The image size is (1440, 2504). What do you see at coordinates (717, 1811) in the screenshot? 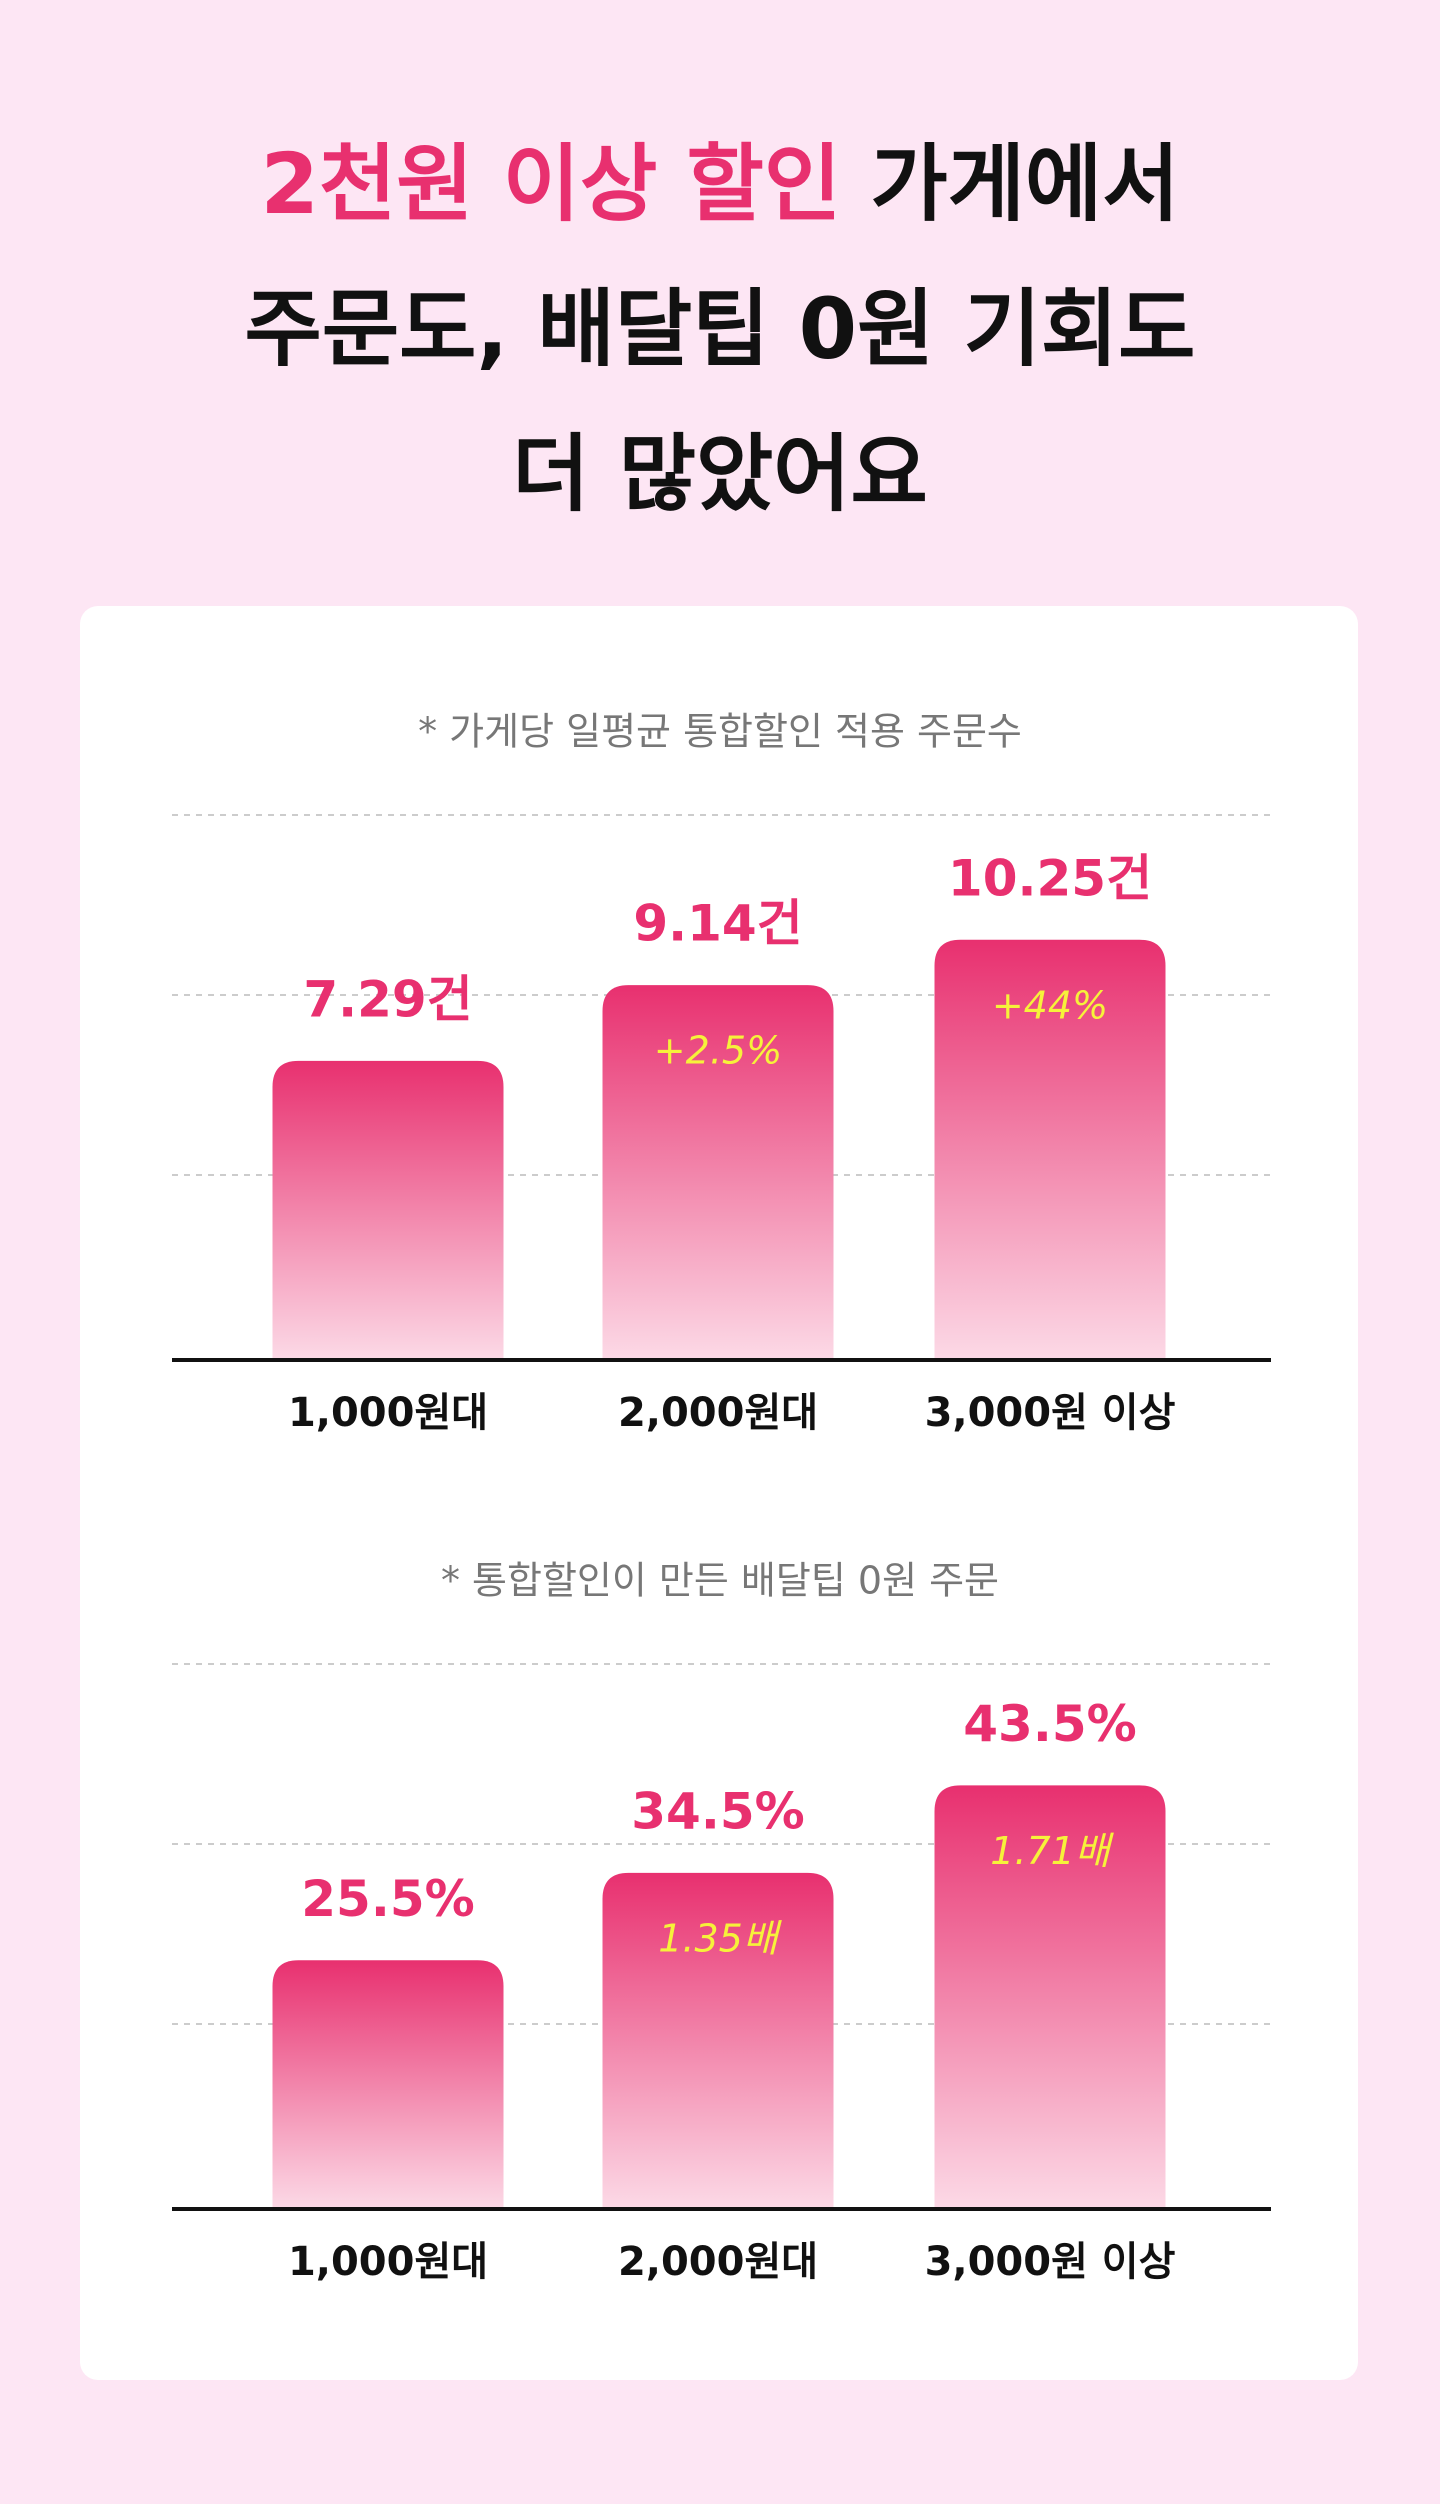
I see `value-label: 34.5%` at bounding box center [717, 1811].